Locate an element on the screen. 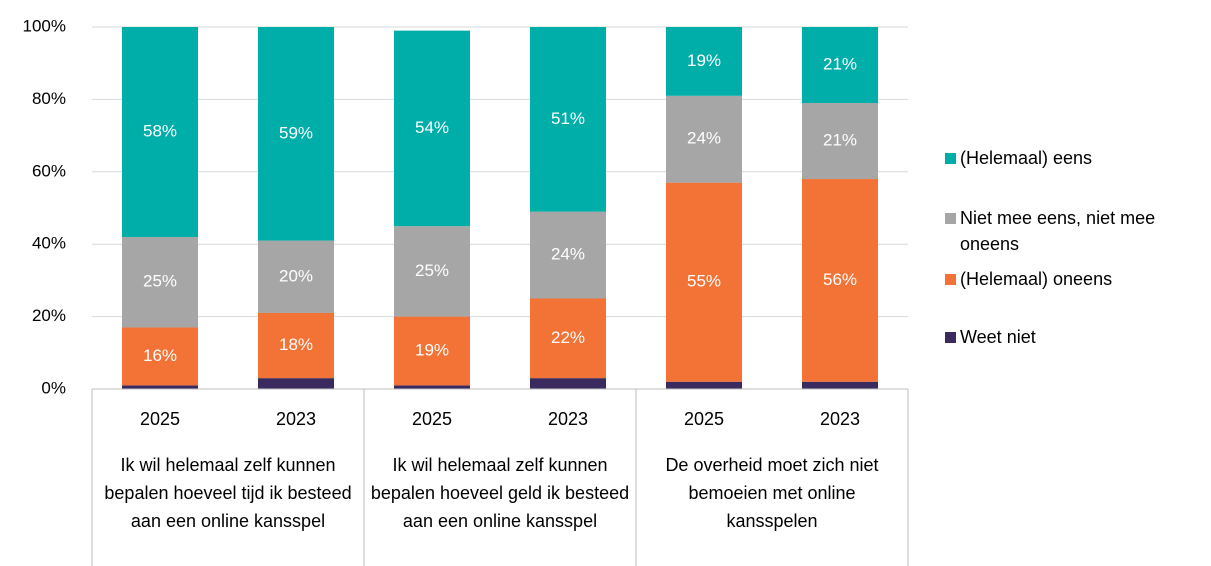 The height and width of the screenshot is (566, 1211). data-label: 20% is located at coordinates (296, 275).